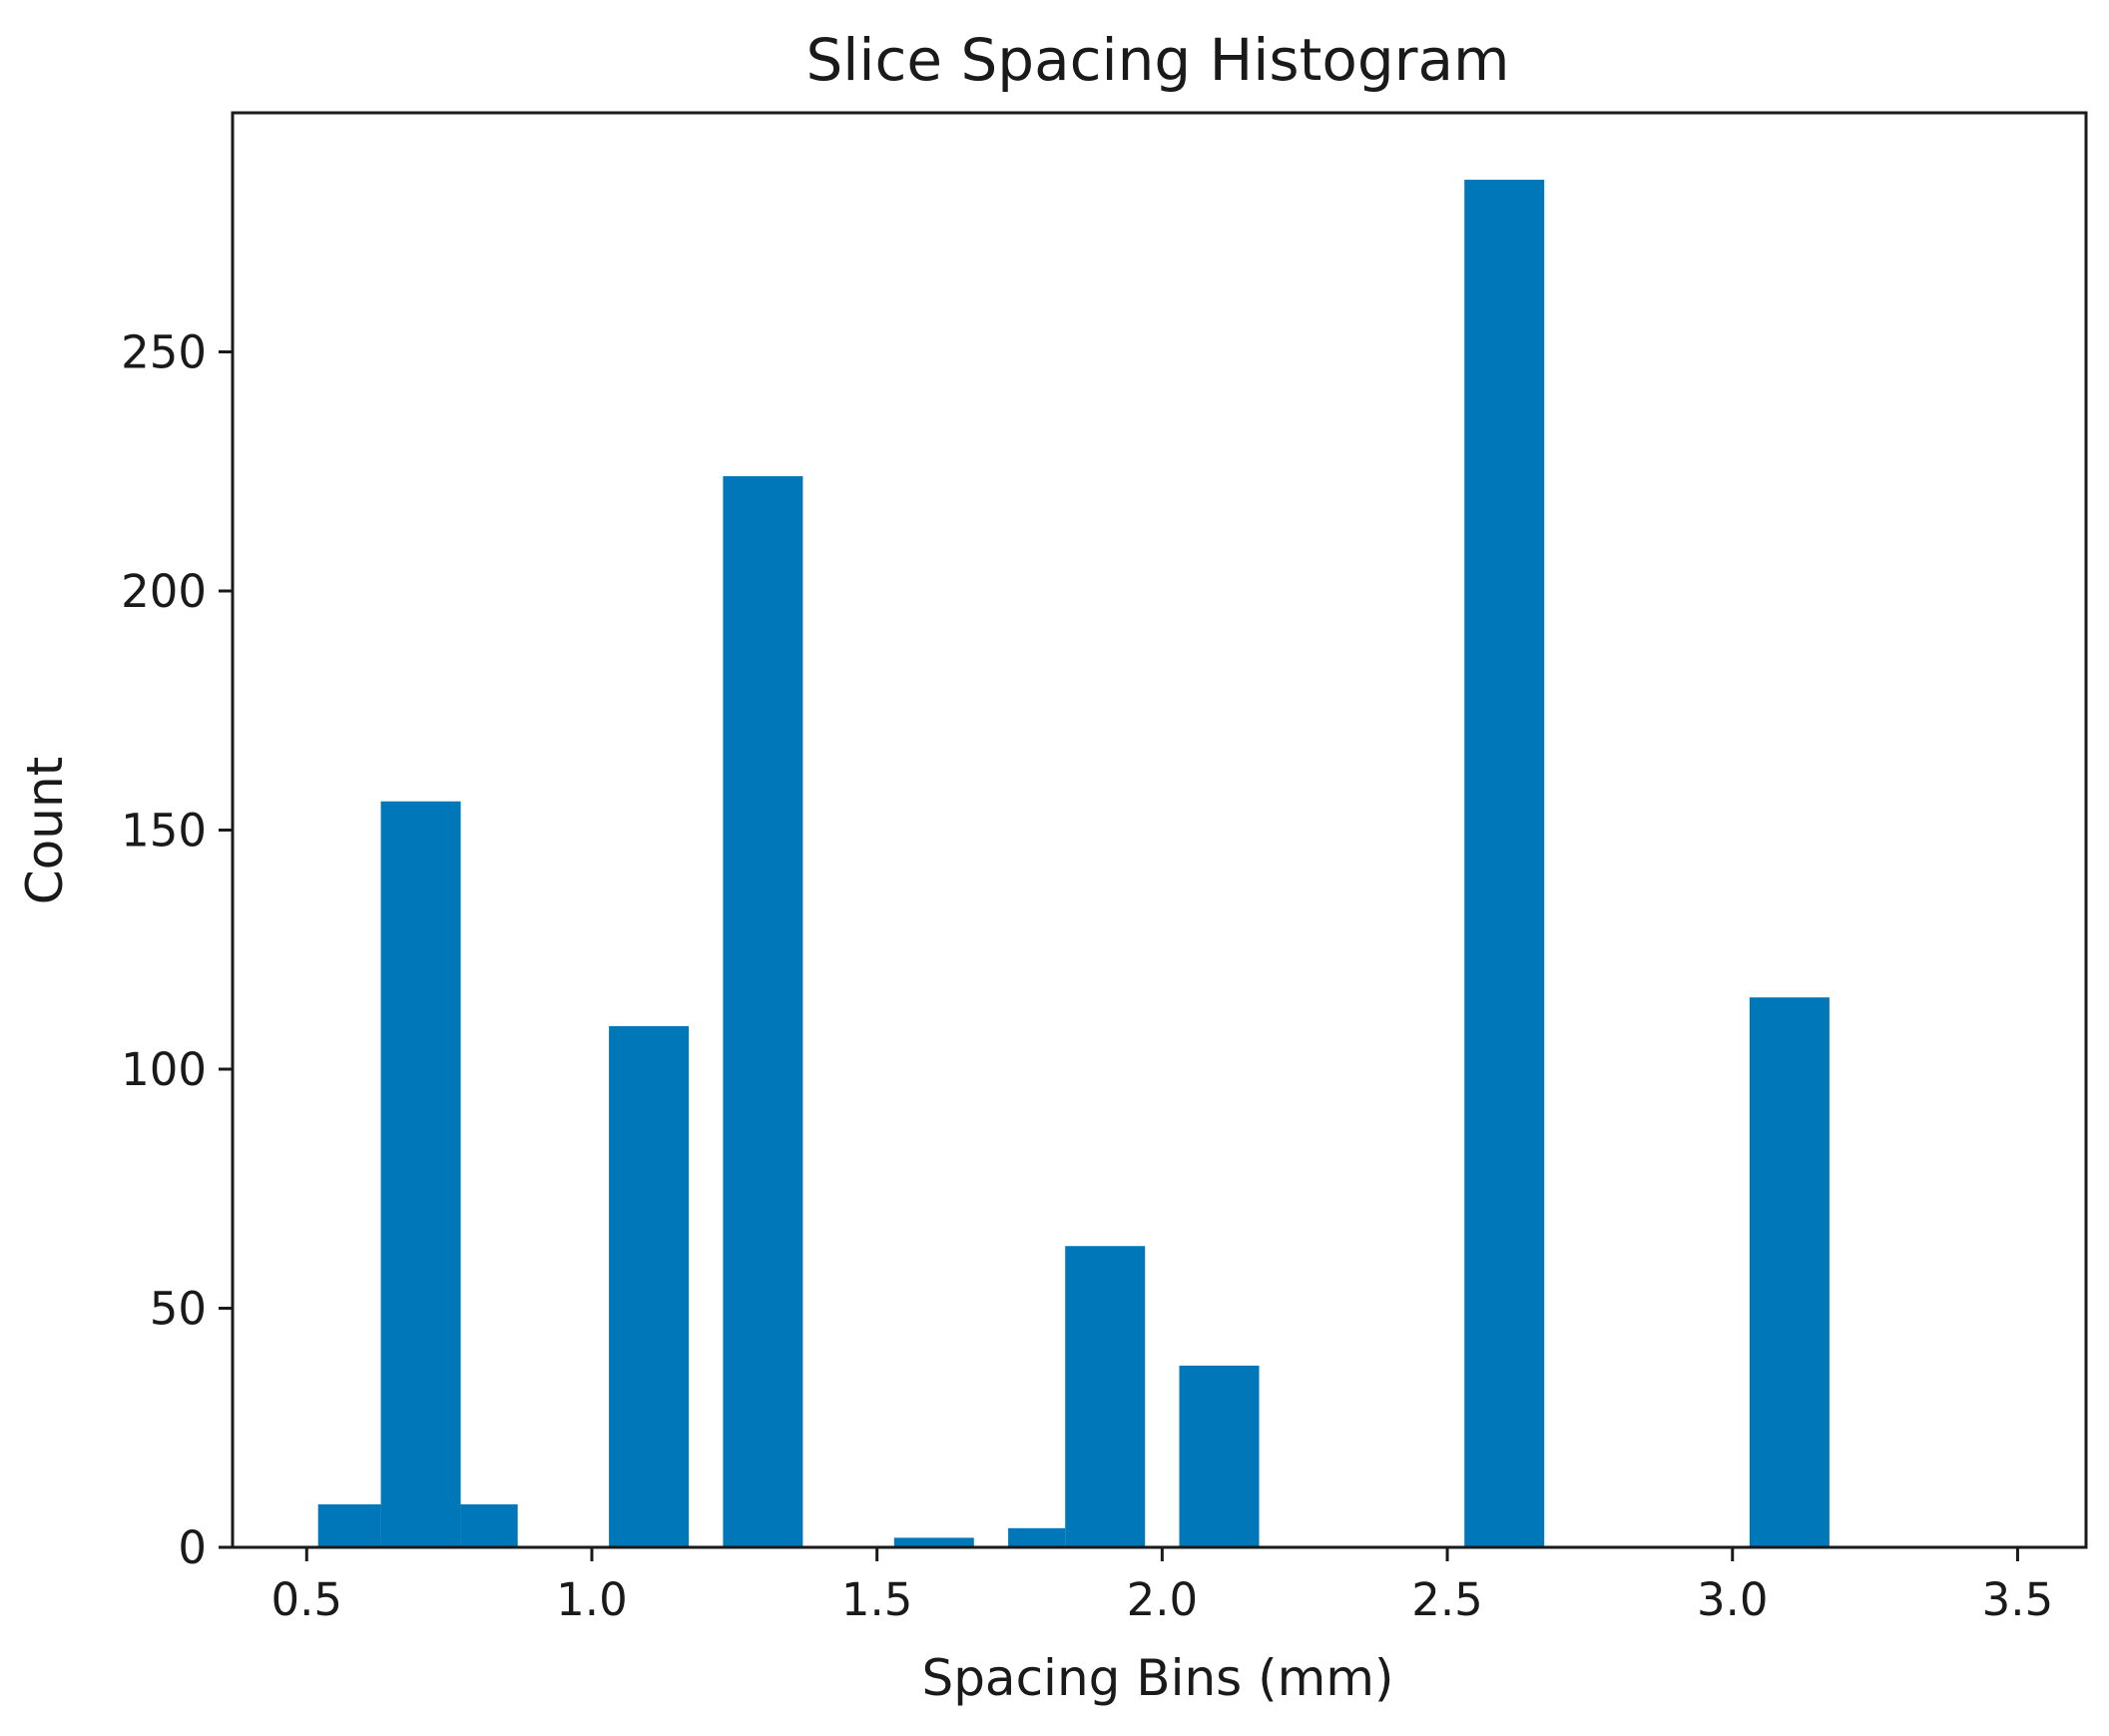  Describe the element at coordinates (192, 1547) in the screenshot. I see `y-tick-label-0: 0` at that location.